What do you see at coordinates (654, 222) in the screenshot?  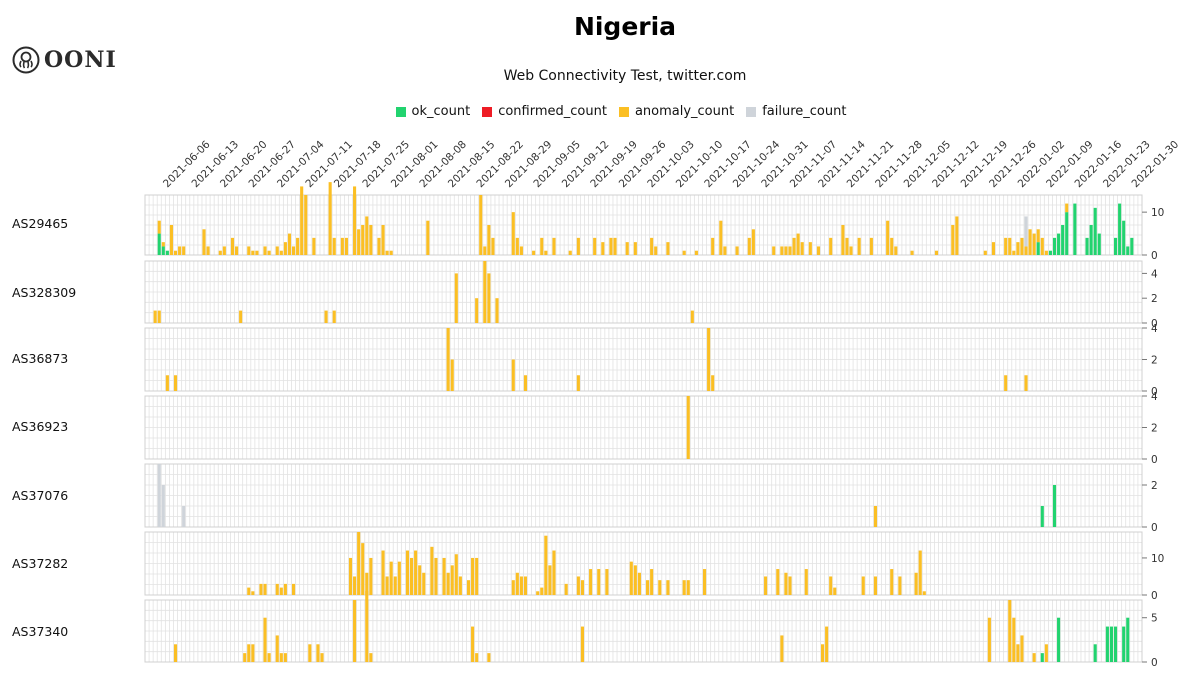 I see `panel-as29465: 0 10` at bounding box center [654, 222].